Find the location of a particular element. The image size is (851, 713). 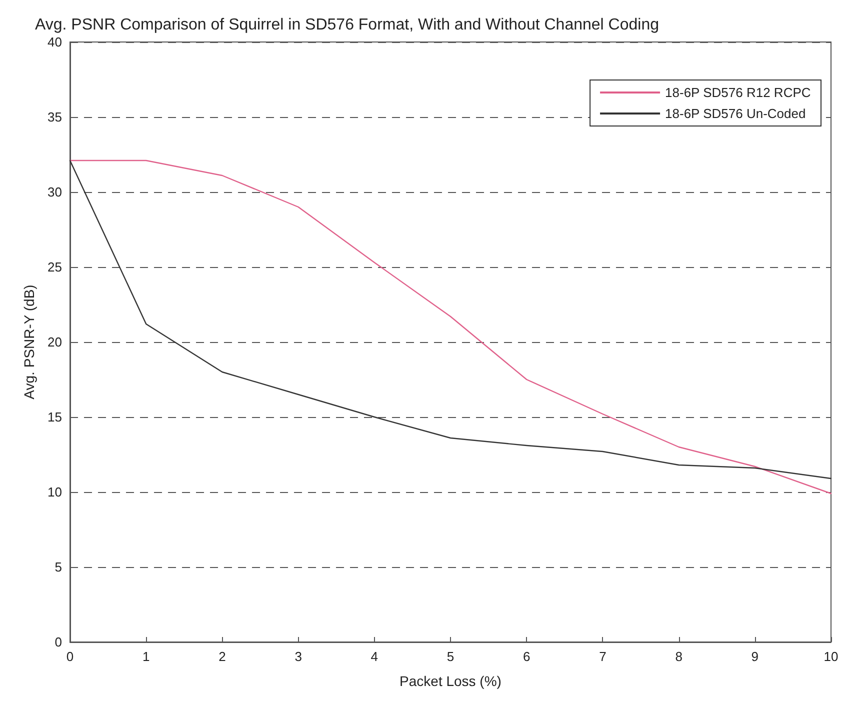

legend-label: 18-6P SD576 Un-Coded is located at coordinates (735, 113).